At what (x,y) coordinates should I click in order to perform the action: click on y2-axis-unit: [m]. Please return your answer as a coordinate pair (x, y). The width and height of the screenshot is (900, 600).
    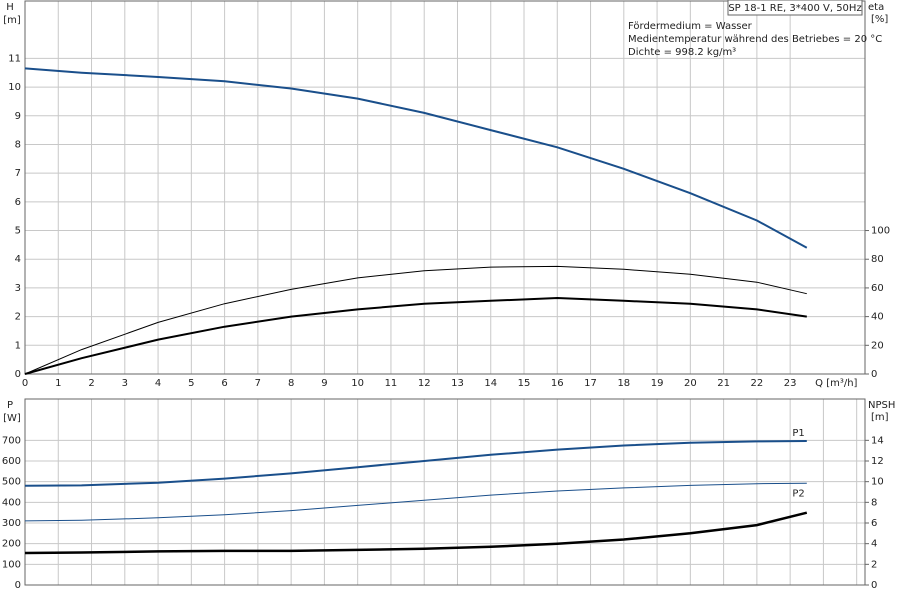
    Looking at the image, I should click on (880, 417).